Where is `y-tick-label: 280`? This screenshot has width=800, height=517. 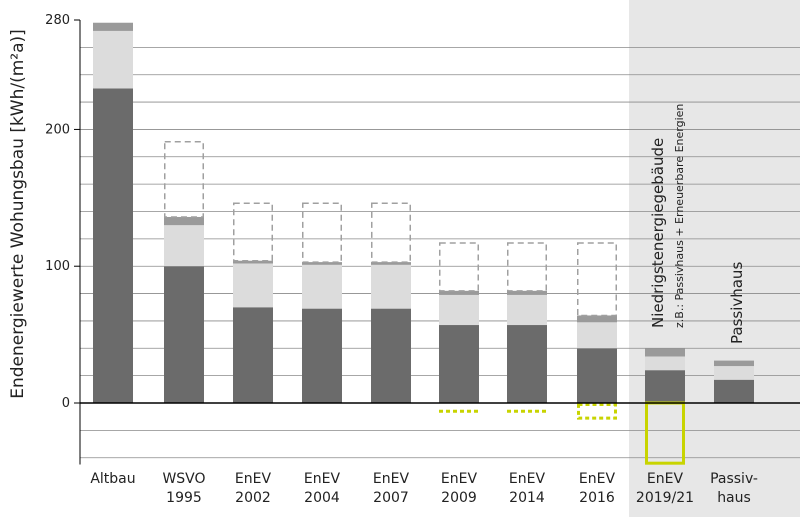 y-tick-label: 280 is located at coordinates (57, 20).